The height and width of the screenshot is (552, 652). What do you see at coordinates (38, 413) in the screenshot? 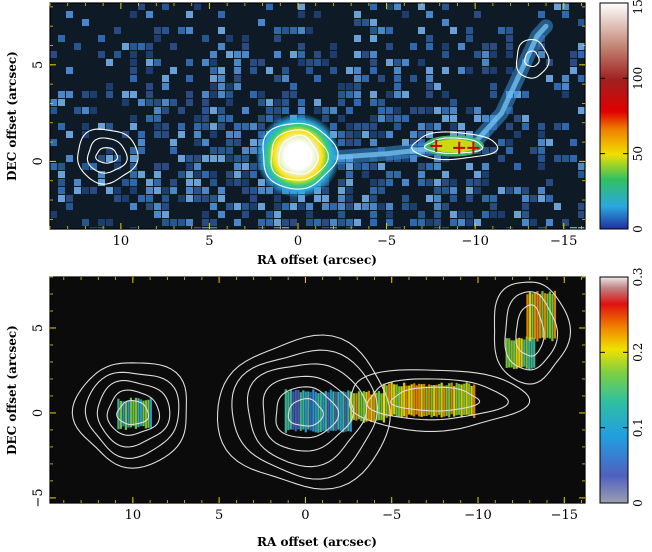
I see `y-tick-label: 0` at bounding box center [38, 413].